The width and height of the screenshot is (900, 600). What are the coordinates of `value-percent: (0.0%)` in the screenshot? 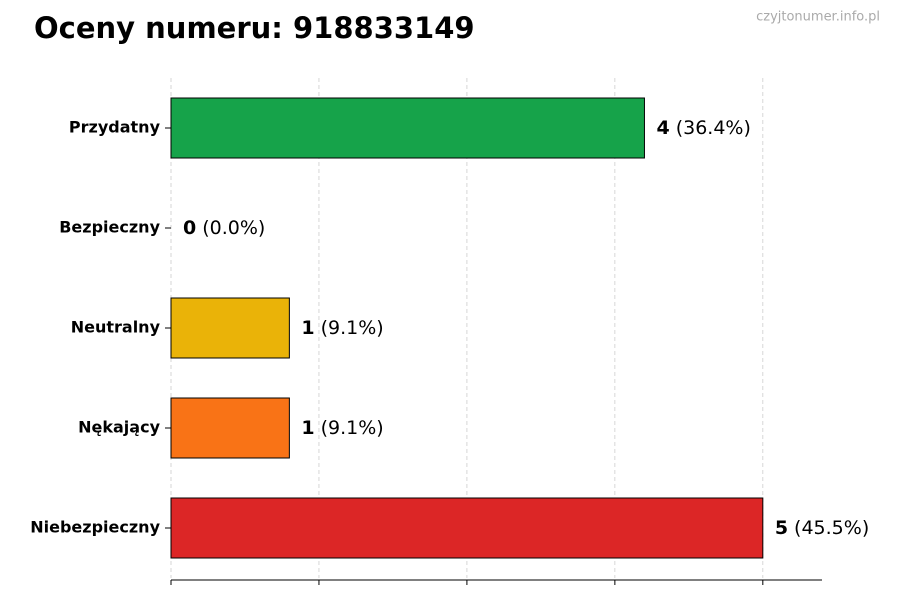 It's located at (233, 228).